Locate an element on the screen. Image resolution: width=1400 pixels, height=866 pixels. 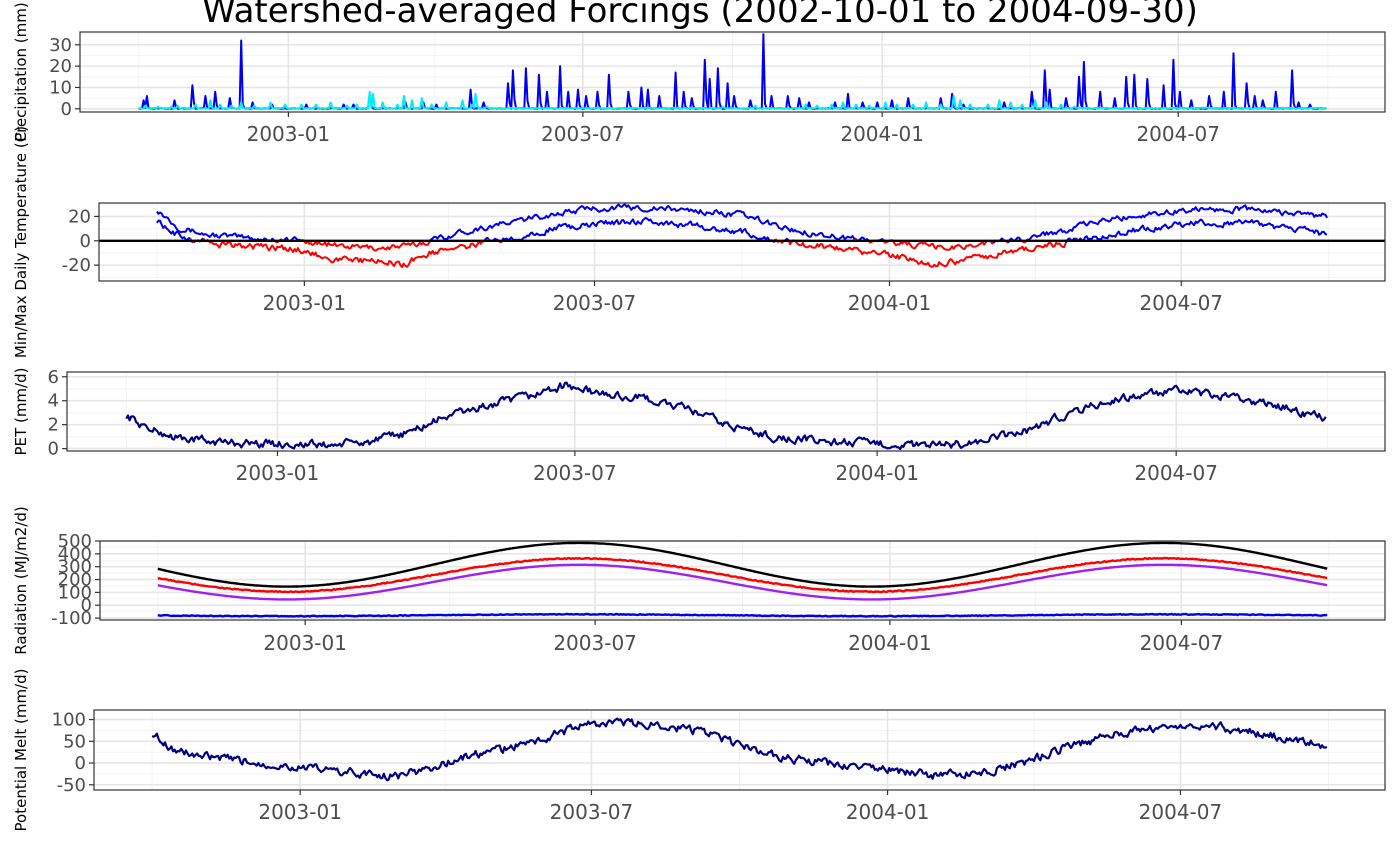
y-axis-label: Min/Max Daily Temperature (C) is located at coordinates (21, 242).